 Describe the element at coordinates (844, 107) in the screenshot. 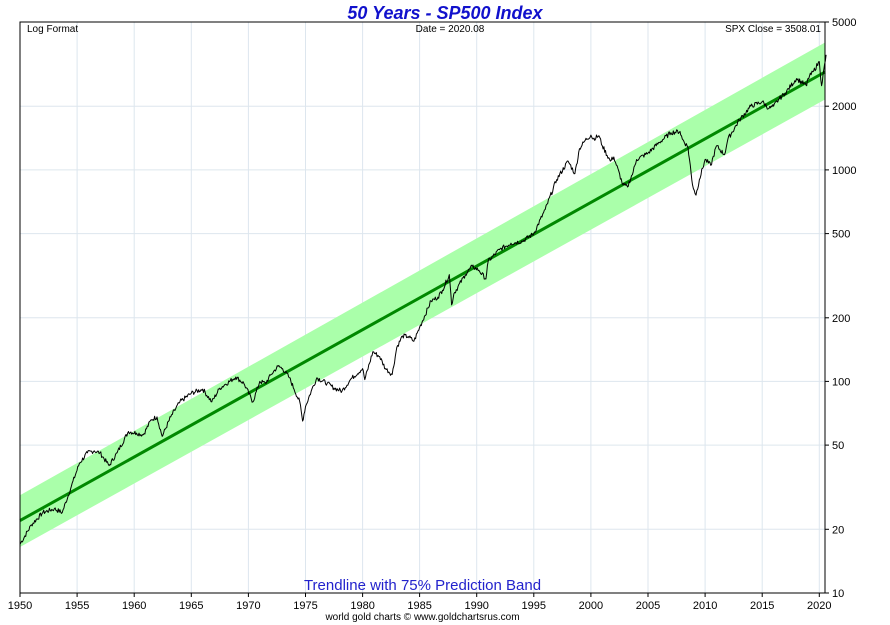

I see `y-tick-label: 2000` at that location.